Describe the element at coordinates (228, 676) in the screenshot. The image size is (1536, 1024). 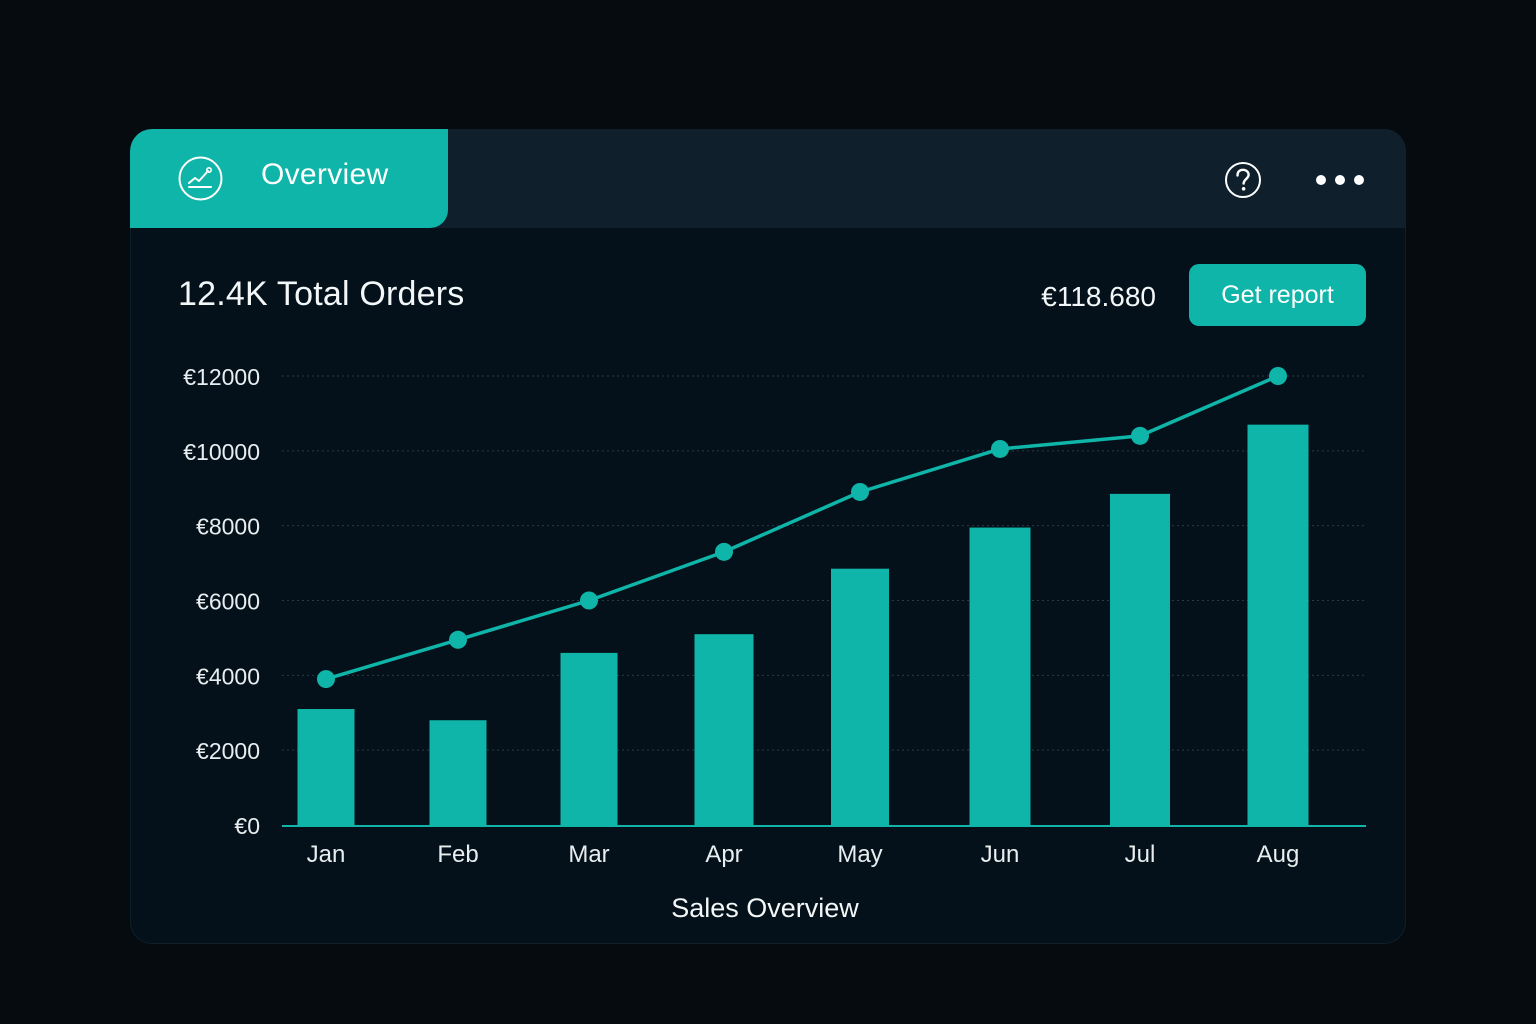
I see `y-tick-label: €4000` at that location.